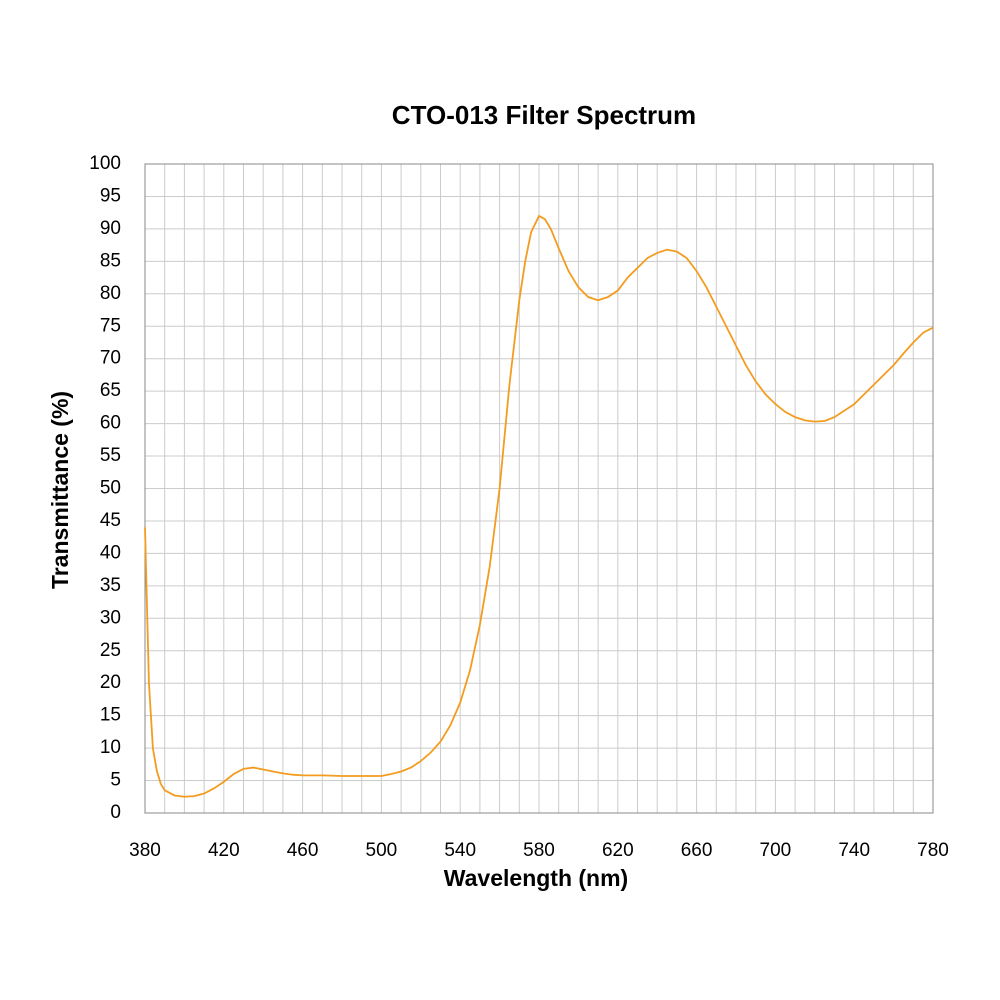 This screenshot has height=1000, width=1000. What do you see at coordinates (145, 850) in the screenshot?
I see `x-tick-label: 380` at bounding box center [145, 850].